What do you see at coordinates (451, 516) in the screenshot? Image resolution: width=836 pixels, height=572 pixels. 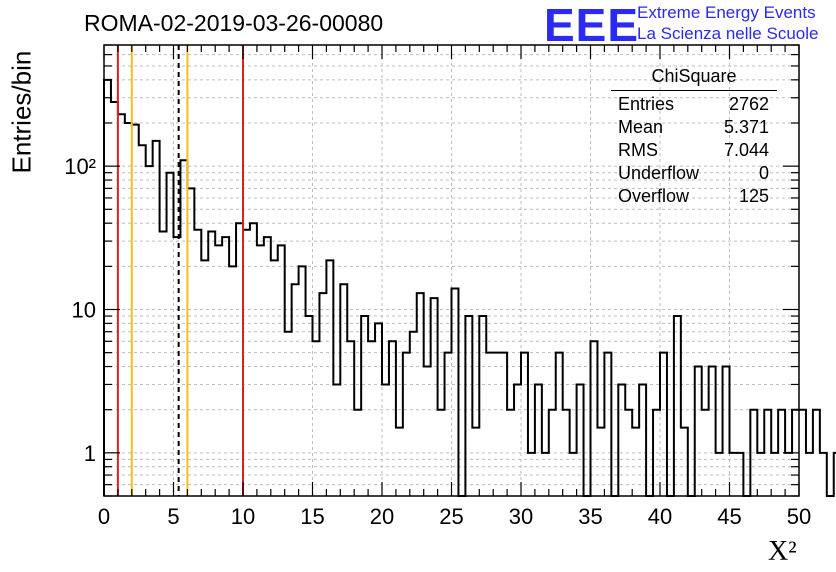 I see `x-tick-label: 25` at bounding box center [451, 516].